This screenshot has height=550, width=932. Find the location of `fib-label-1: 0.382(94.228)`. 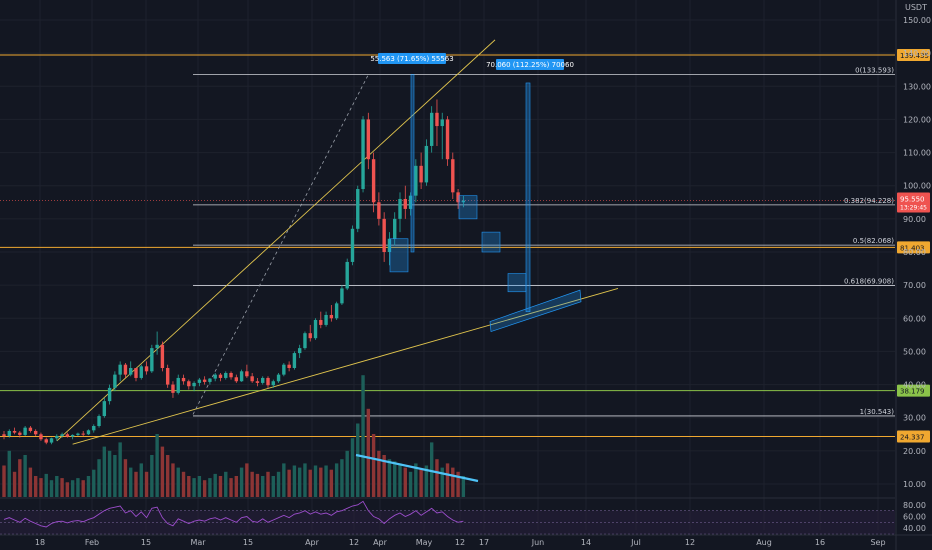

fib-label-1: 0.382(94.228) is located at coordinates (869, 201).